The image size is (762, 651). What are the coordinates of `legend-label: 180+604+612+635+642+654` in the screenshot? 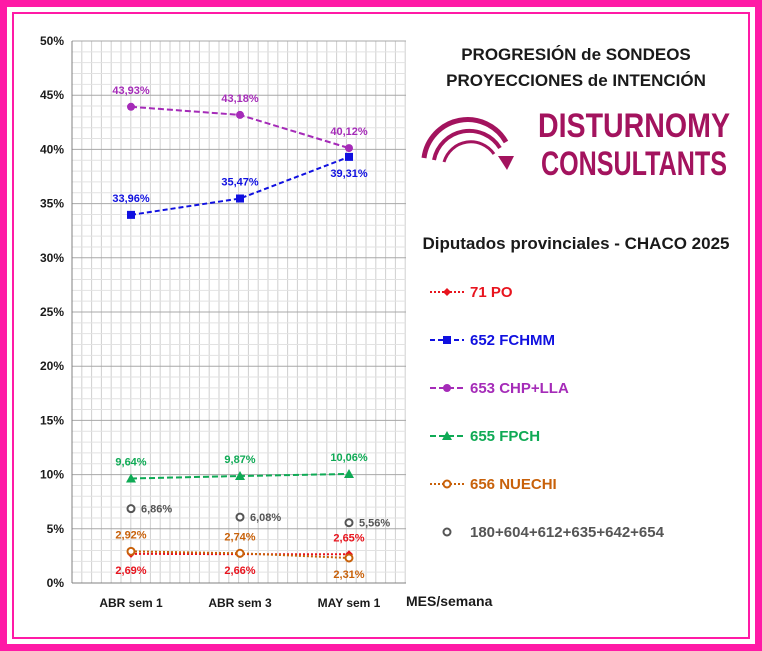 It's located at (567, 532).